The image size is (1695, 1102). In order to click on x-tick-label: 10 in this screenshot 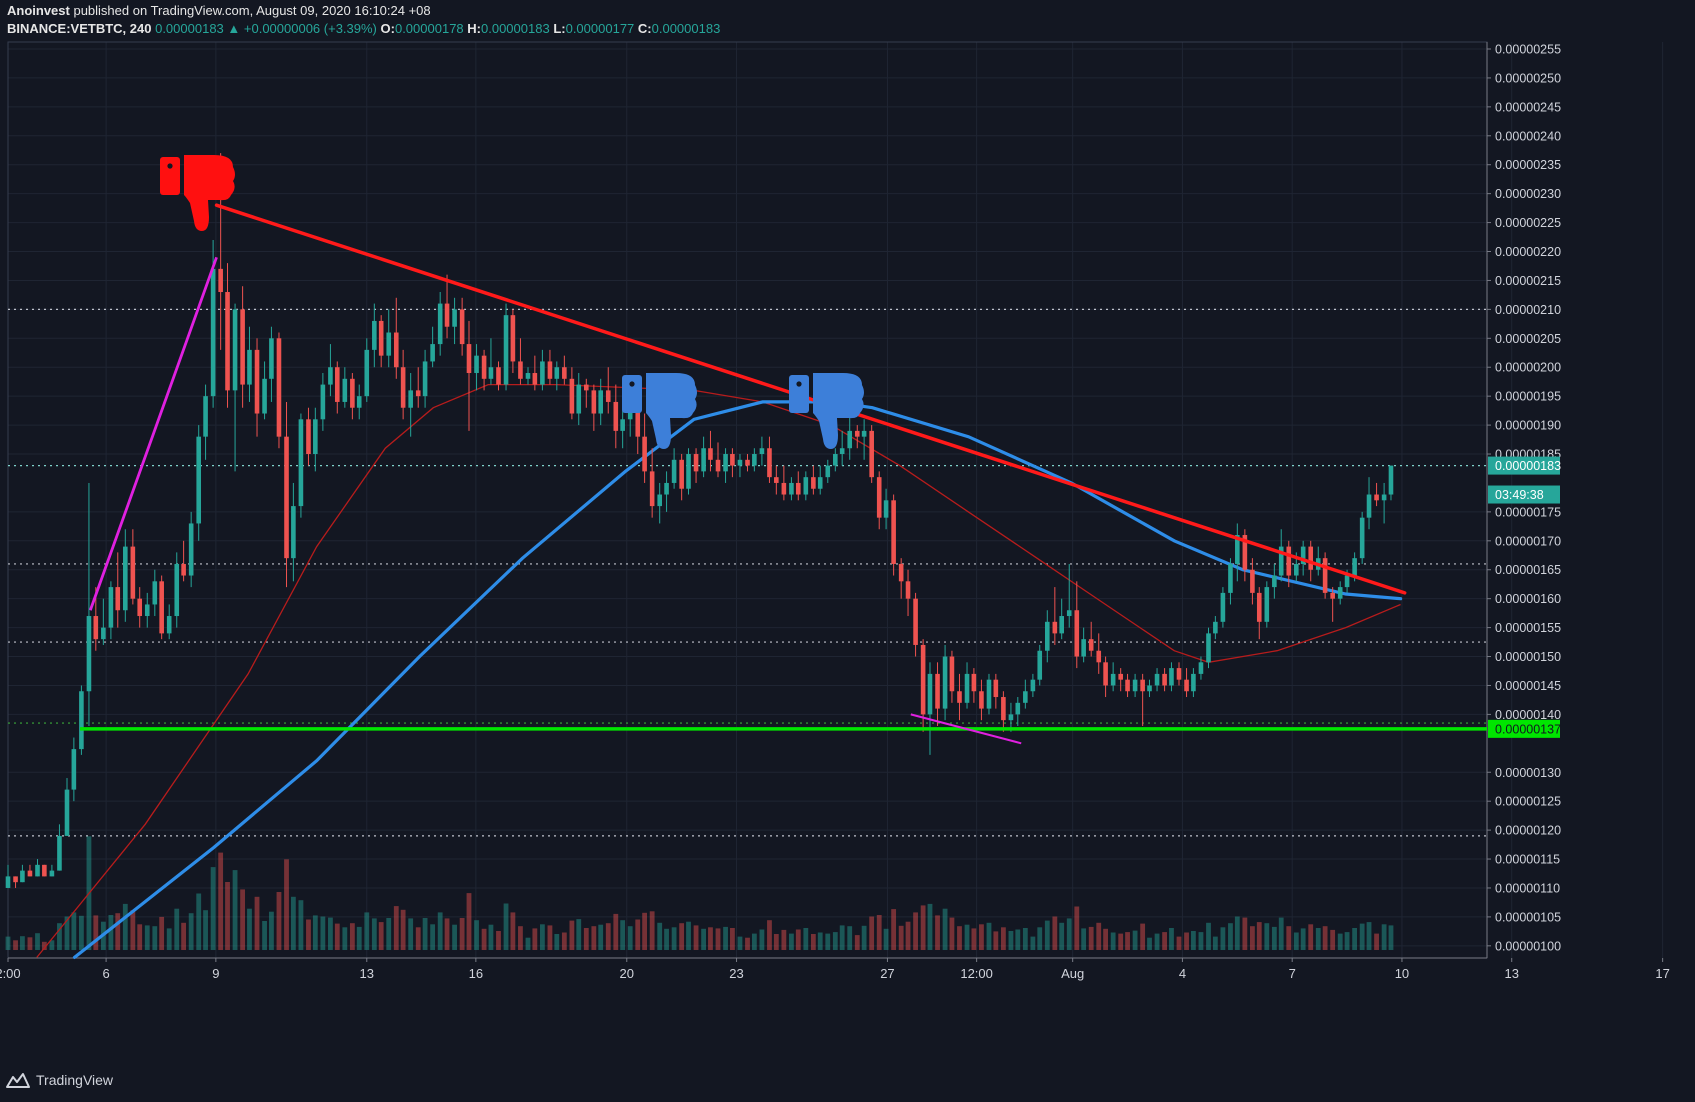, I will do `click(1402, 973)`.